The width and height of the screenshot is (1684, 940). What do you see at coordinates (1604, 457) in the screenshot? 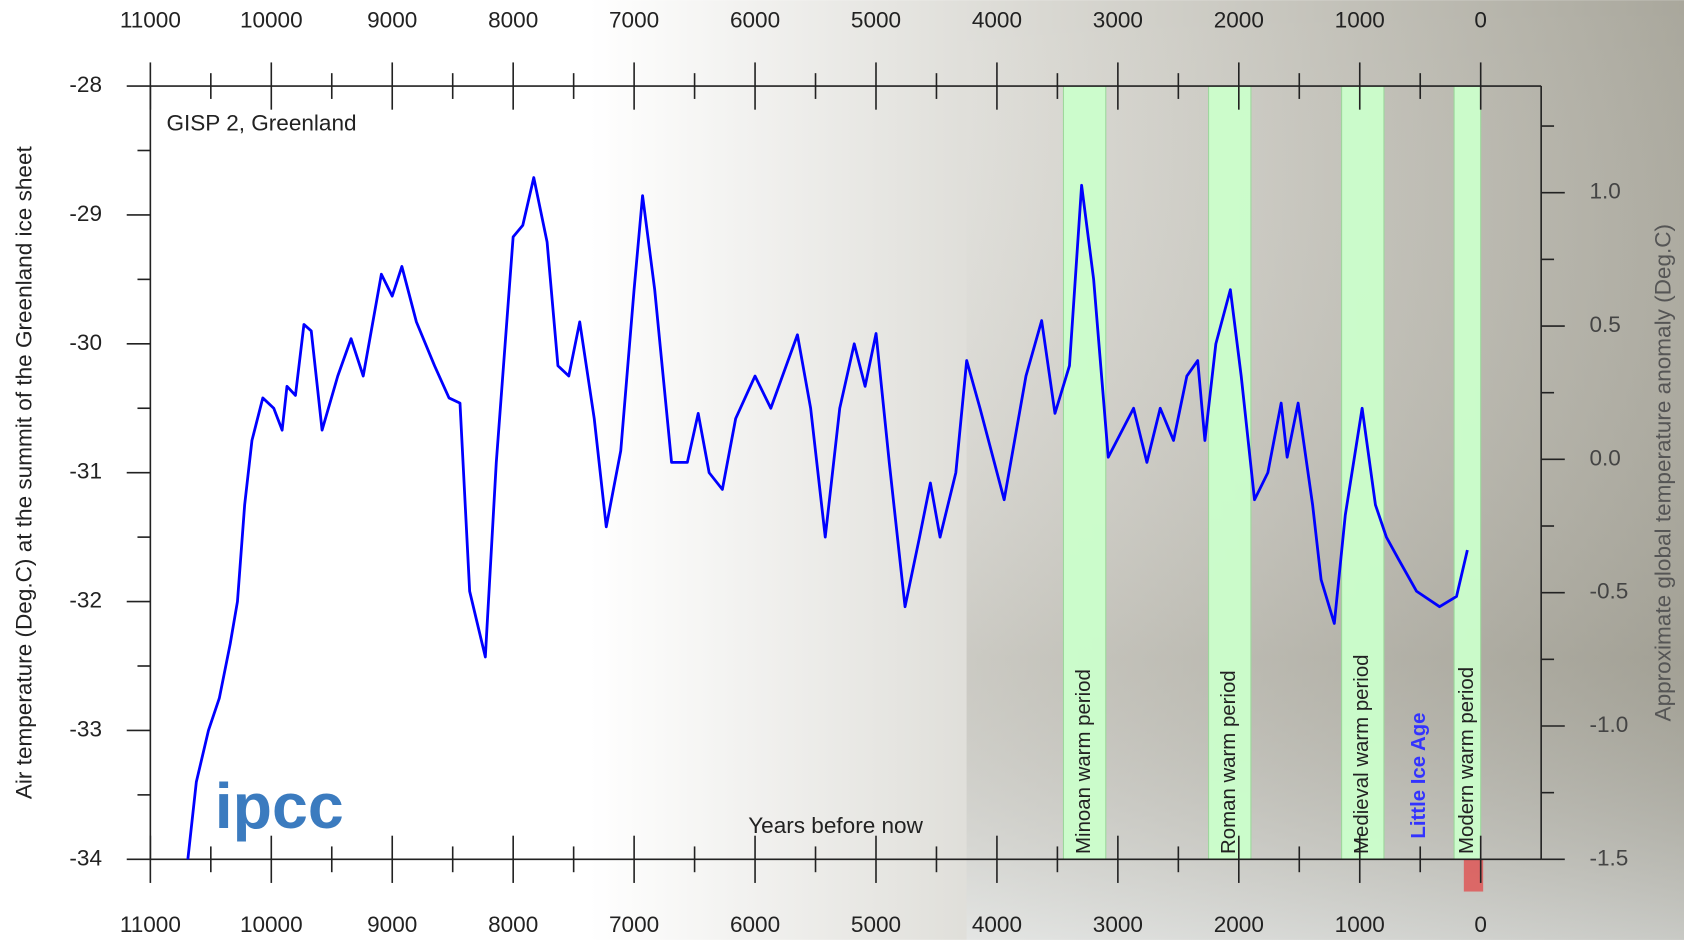
I see `y2-tick-label: 0.0` at bounding box center [1604, 457].